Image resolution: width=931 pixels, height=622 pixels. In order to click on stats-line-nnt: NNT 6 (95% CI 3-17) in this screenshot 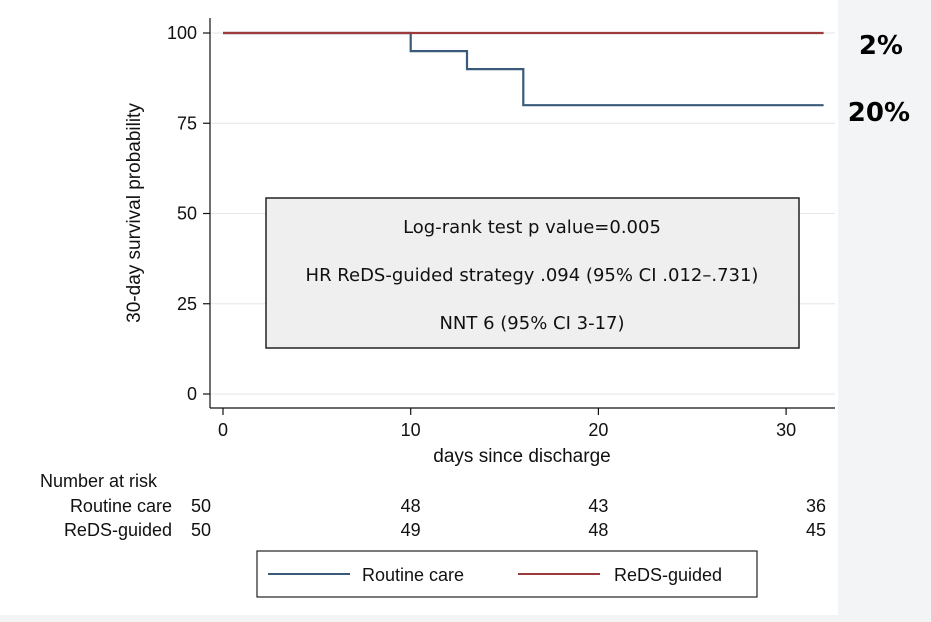, I will do `click(531, 323)`.